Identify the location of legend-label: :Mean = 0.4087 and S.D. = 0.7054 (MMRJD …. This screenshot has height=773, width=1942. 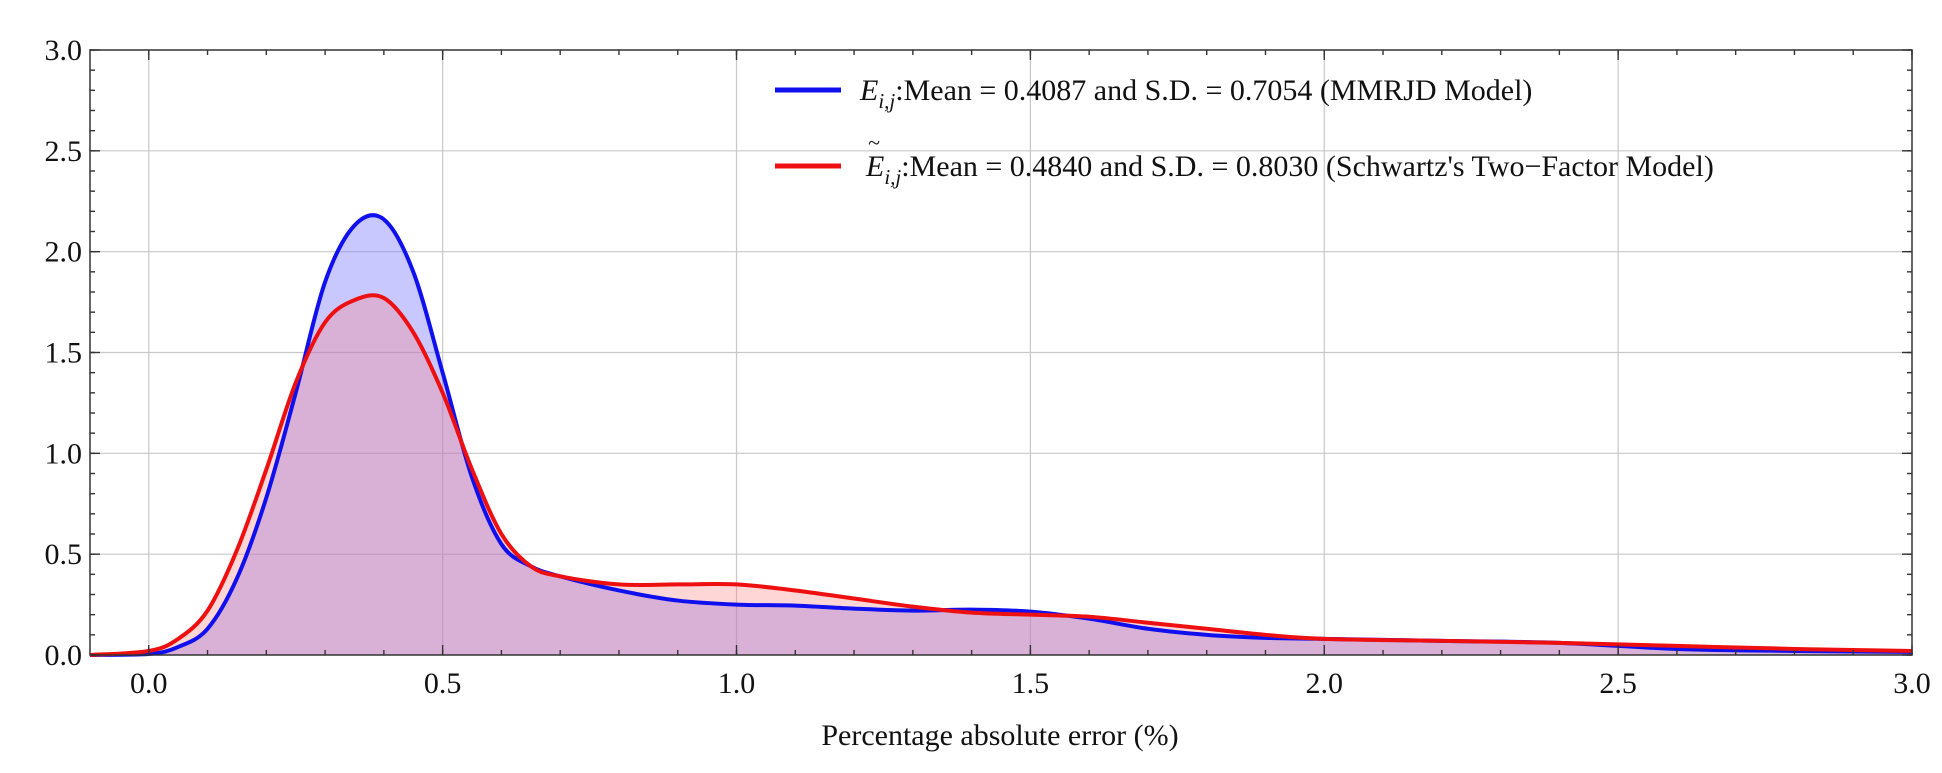
(1213, 90).